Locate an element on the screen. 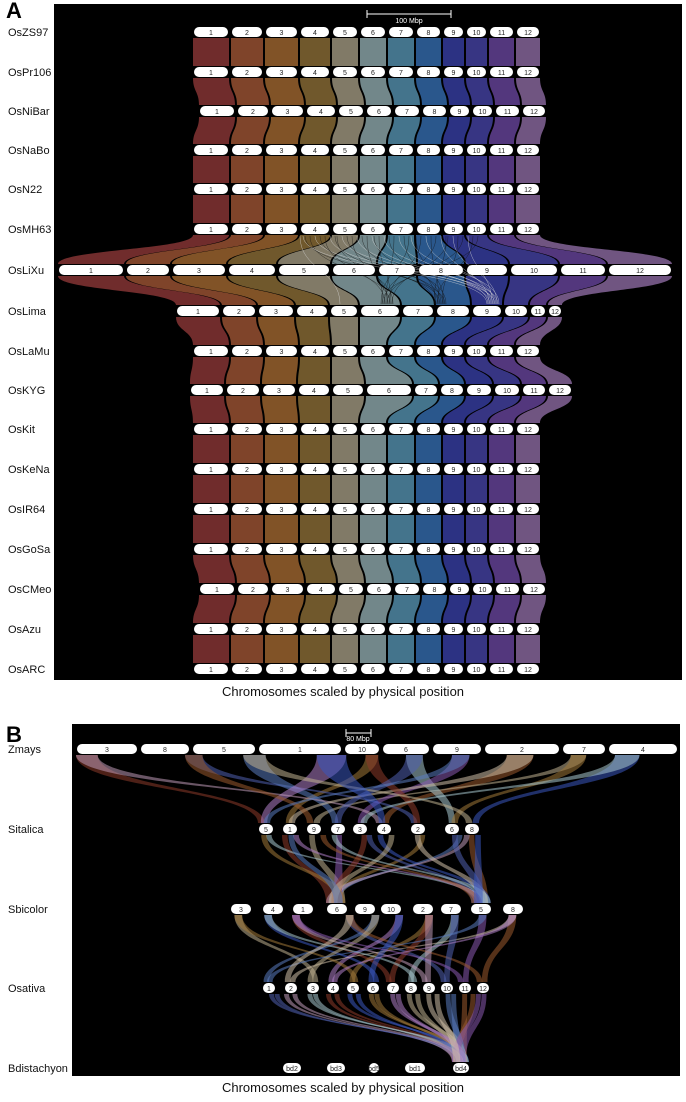 The height and width of the screenshot is (1102, 686). panel-b-chromosome-label: 7 is located at coordinates (451, 910).